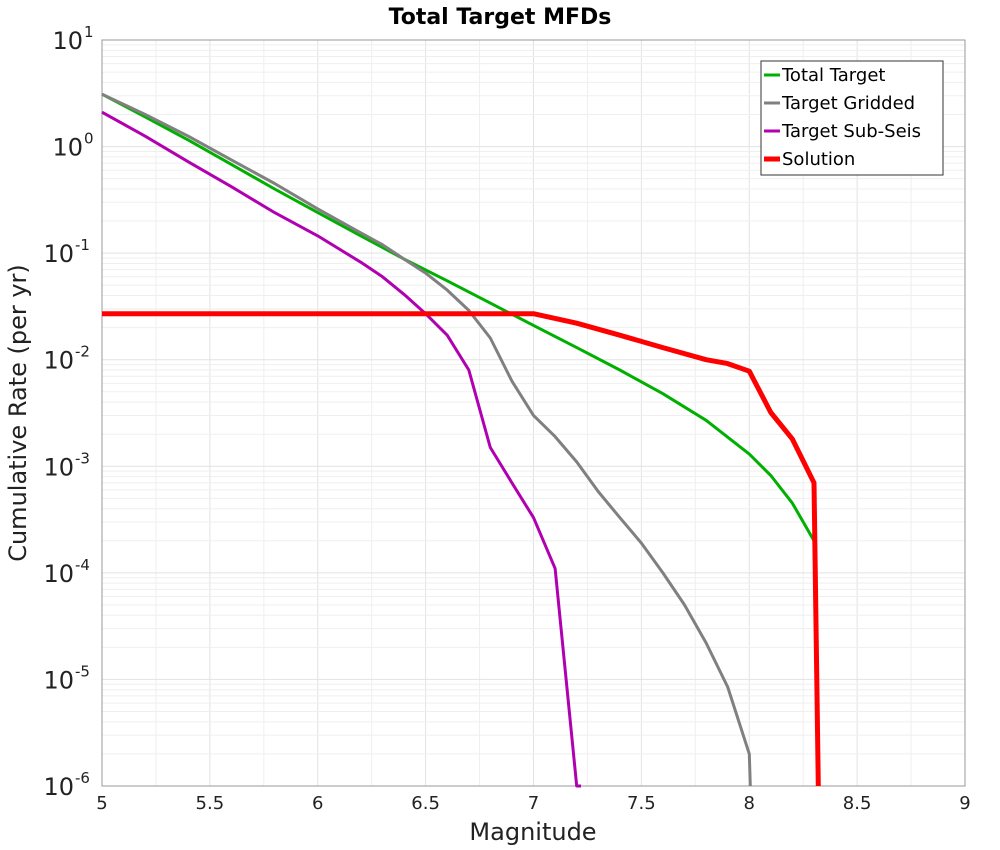 The height and width of the screenshot is (850, 1000). What do you see at coordinates (82, 458) in the screenshot?
I see `y-tick-exponent: -3` at bounding box center [82, 458].